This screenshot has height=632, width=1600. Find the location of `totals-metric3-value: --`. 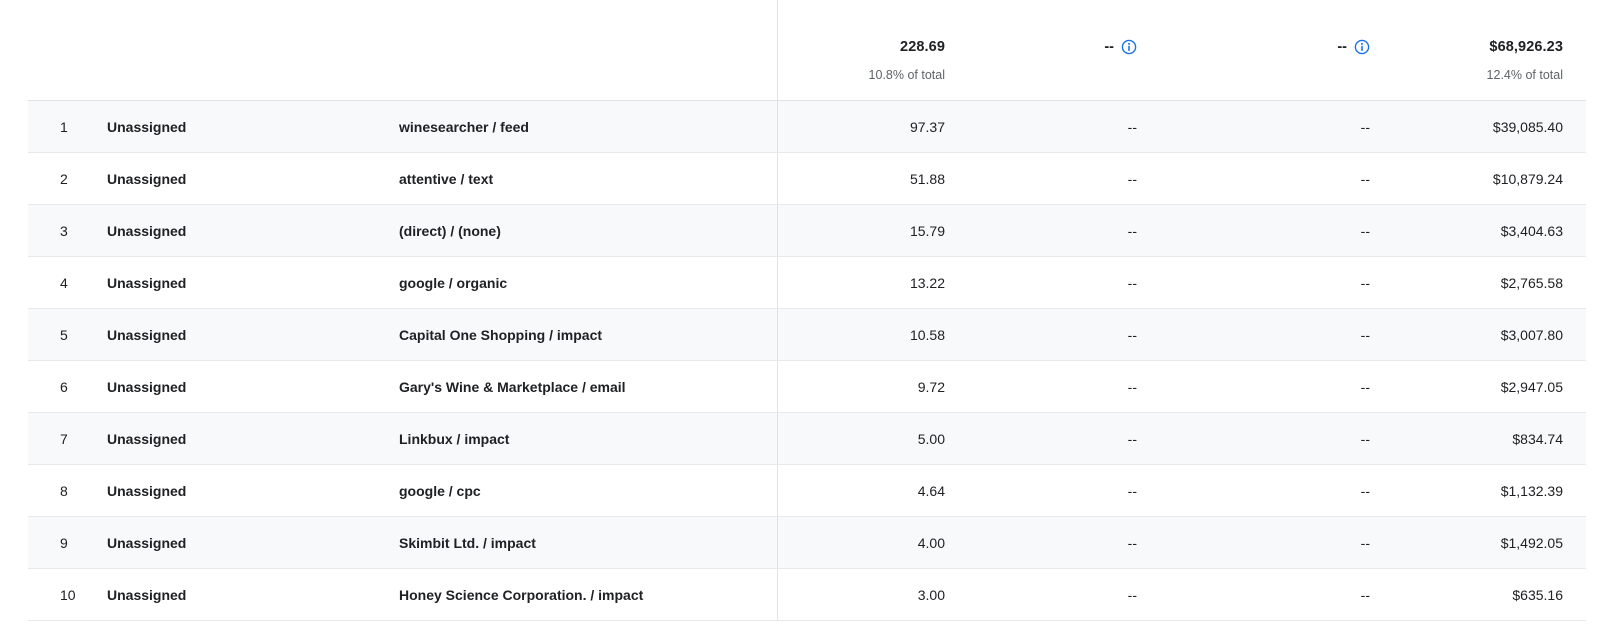

totals-metric3-value: -- is located at coordinates (1342, 47).